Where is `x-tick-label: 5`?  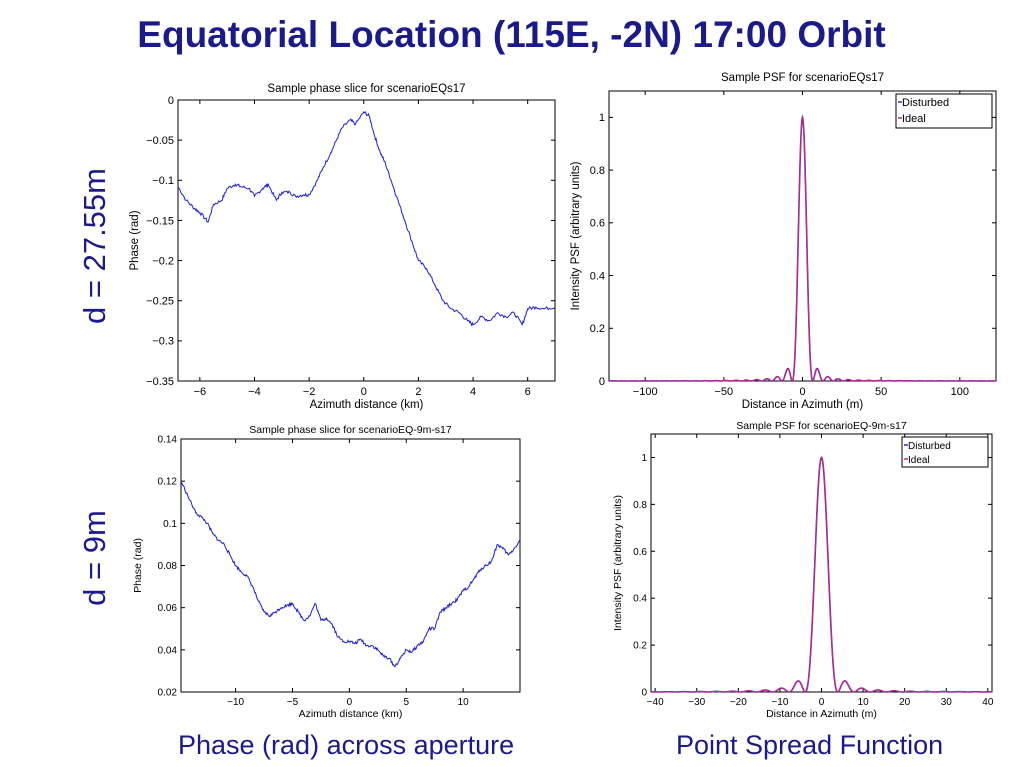
x-tick-label: 5 is located at coordinates (406, 702).